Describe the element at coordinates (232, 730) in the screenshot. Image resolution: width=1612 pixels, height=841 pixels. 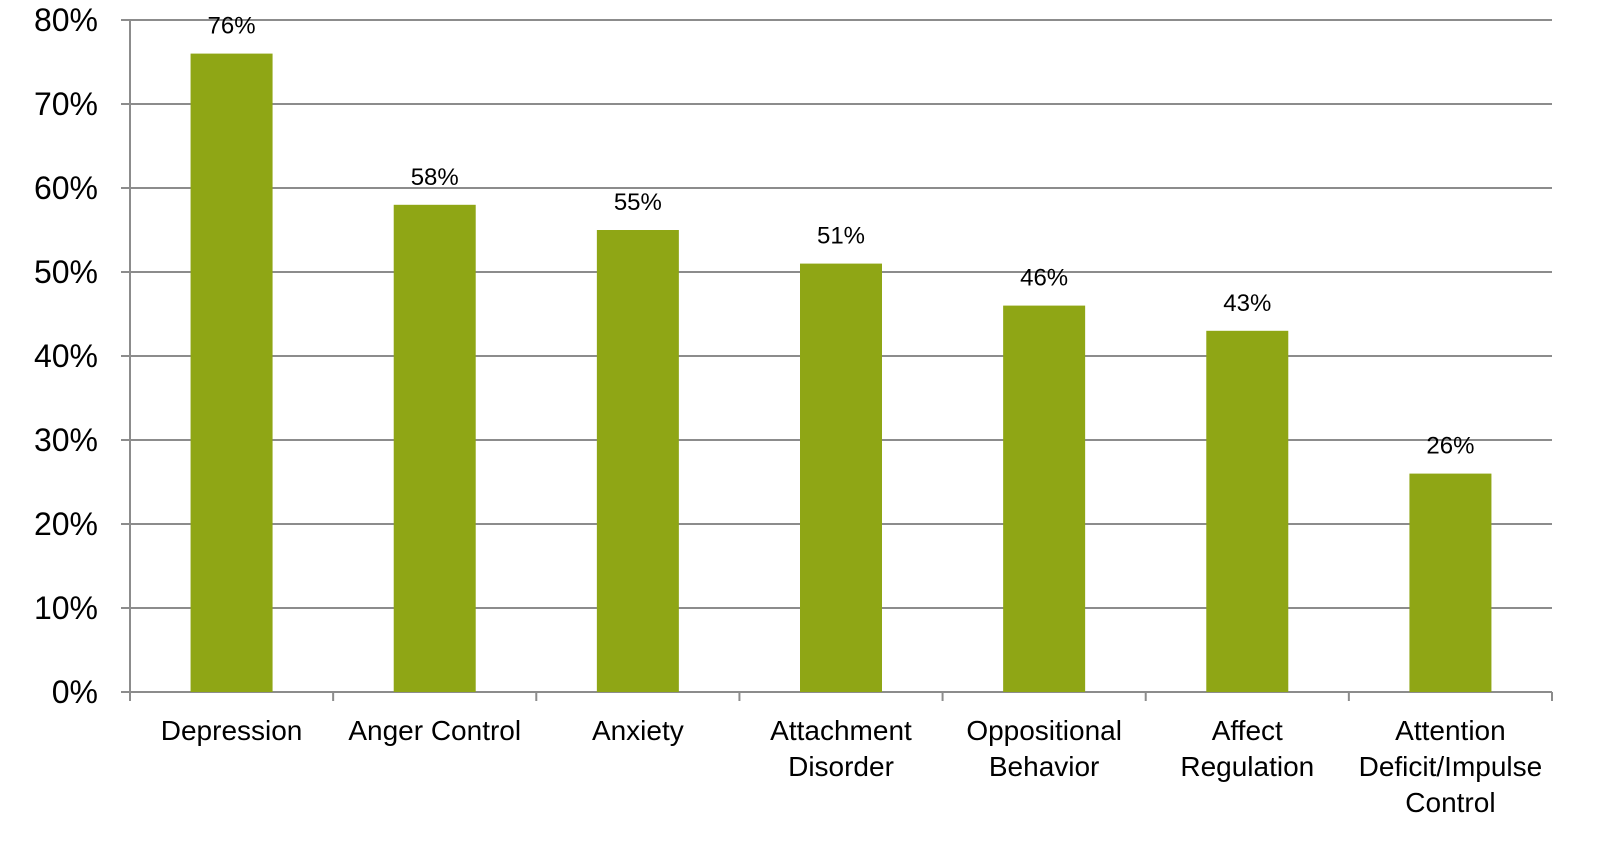
I see `x-tick-label: Depression` at that location.